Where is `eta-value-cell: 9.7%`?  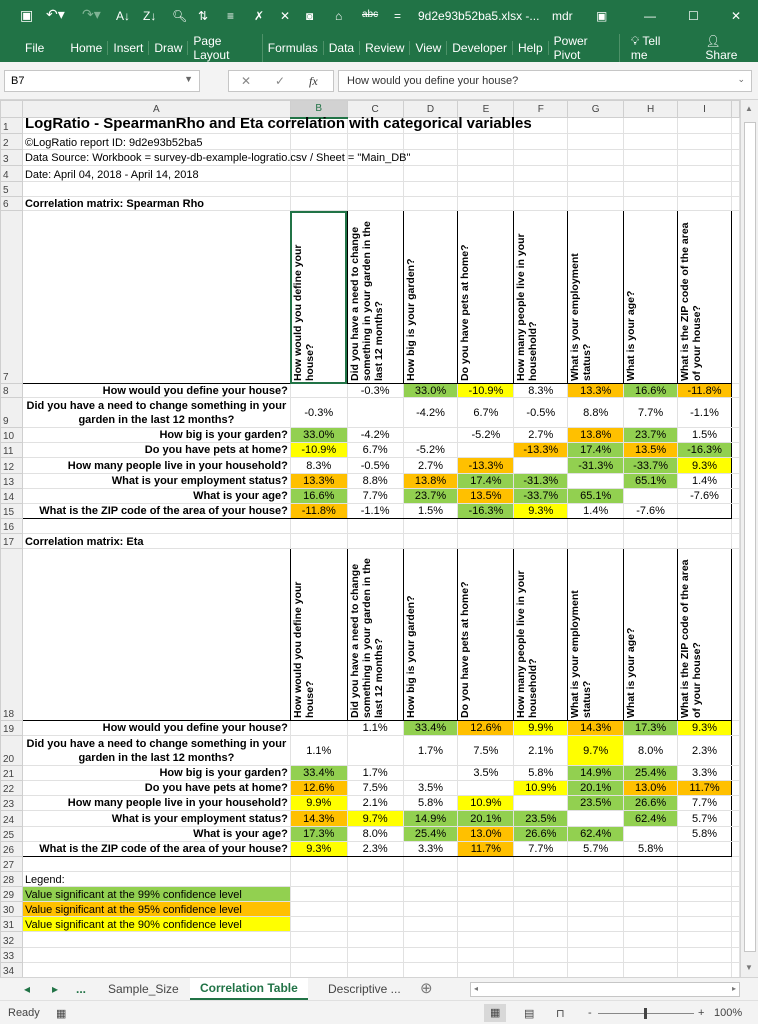 eta-value-cell: 9.7% is located at coordinates (375, 818).